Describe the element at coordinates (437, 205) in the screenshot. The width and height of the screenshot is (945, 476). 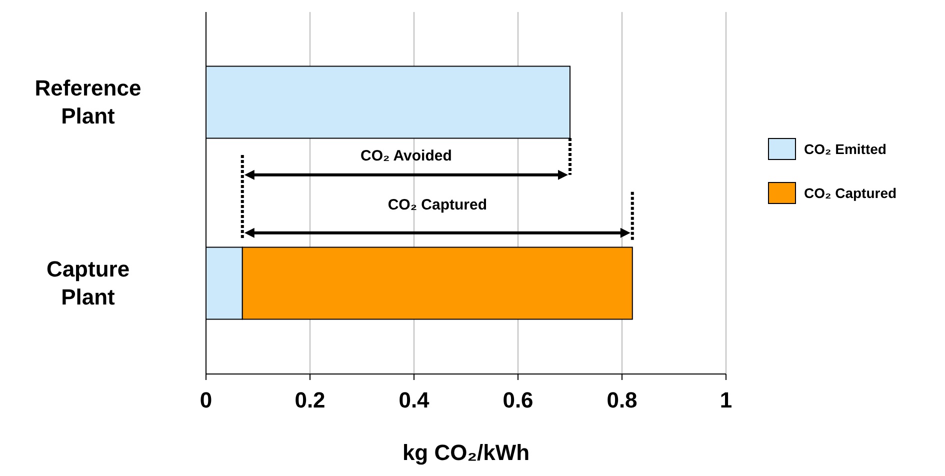
I see `annotation: CO₂ Captured` at that location.